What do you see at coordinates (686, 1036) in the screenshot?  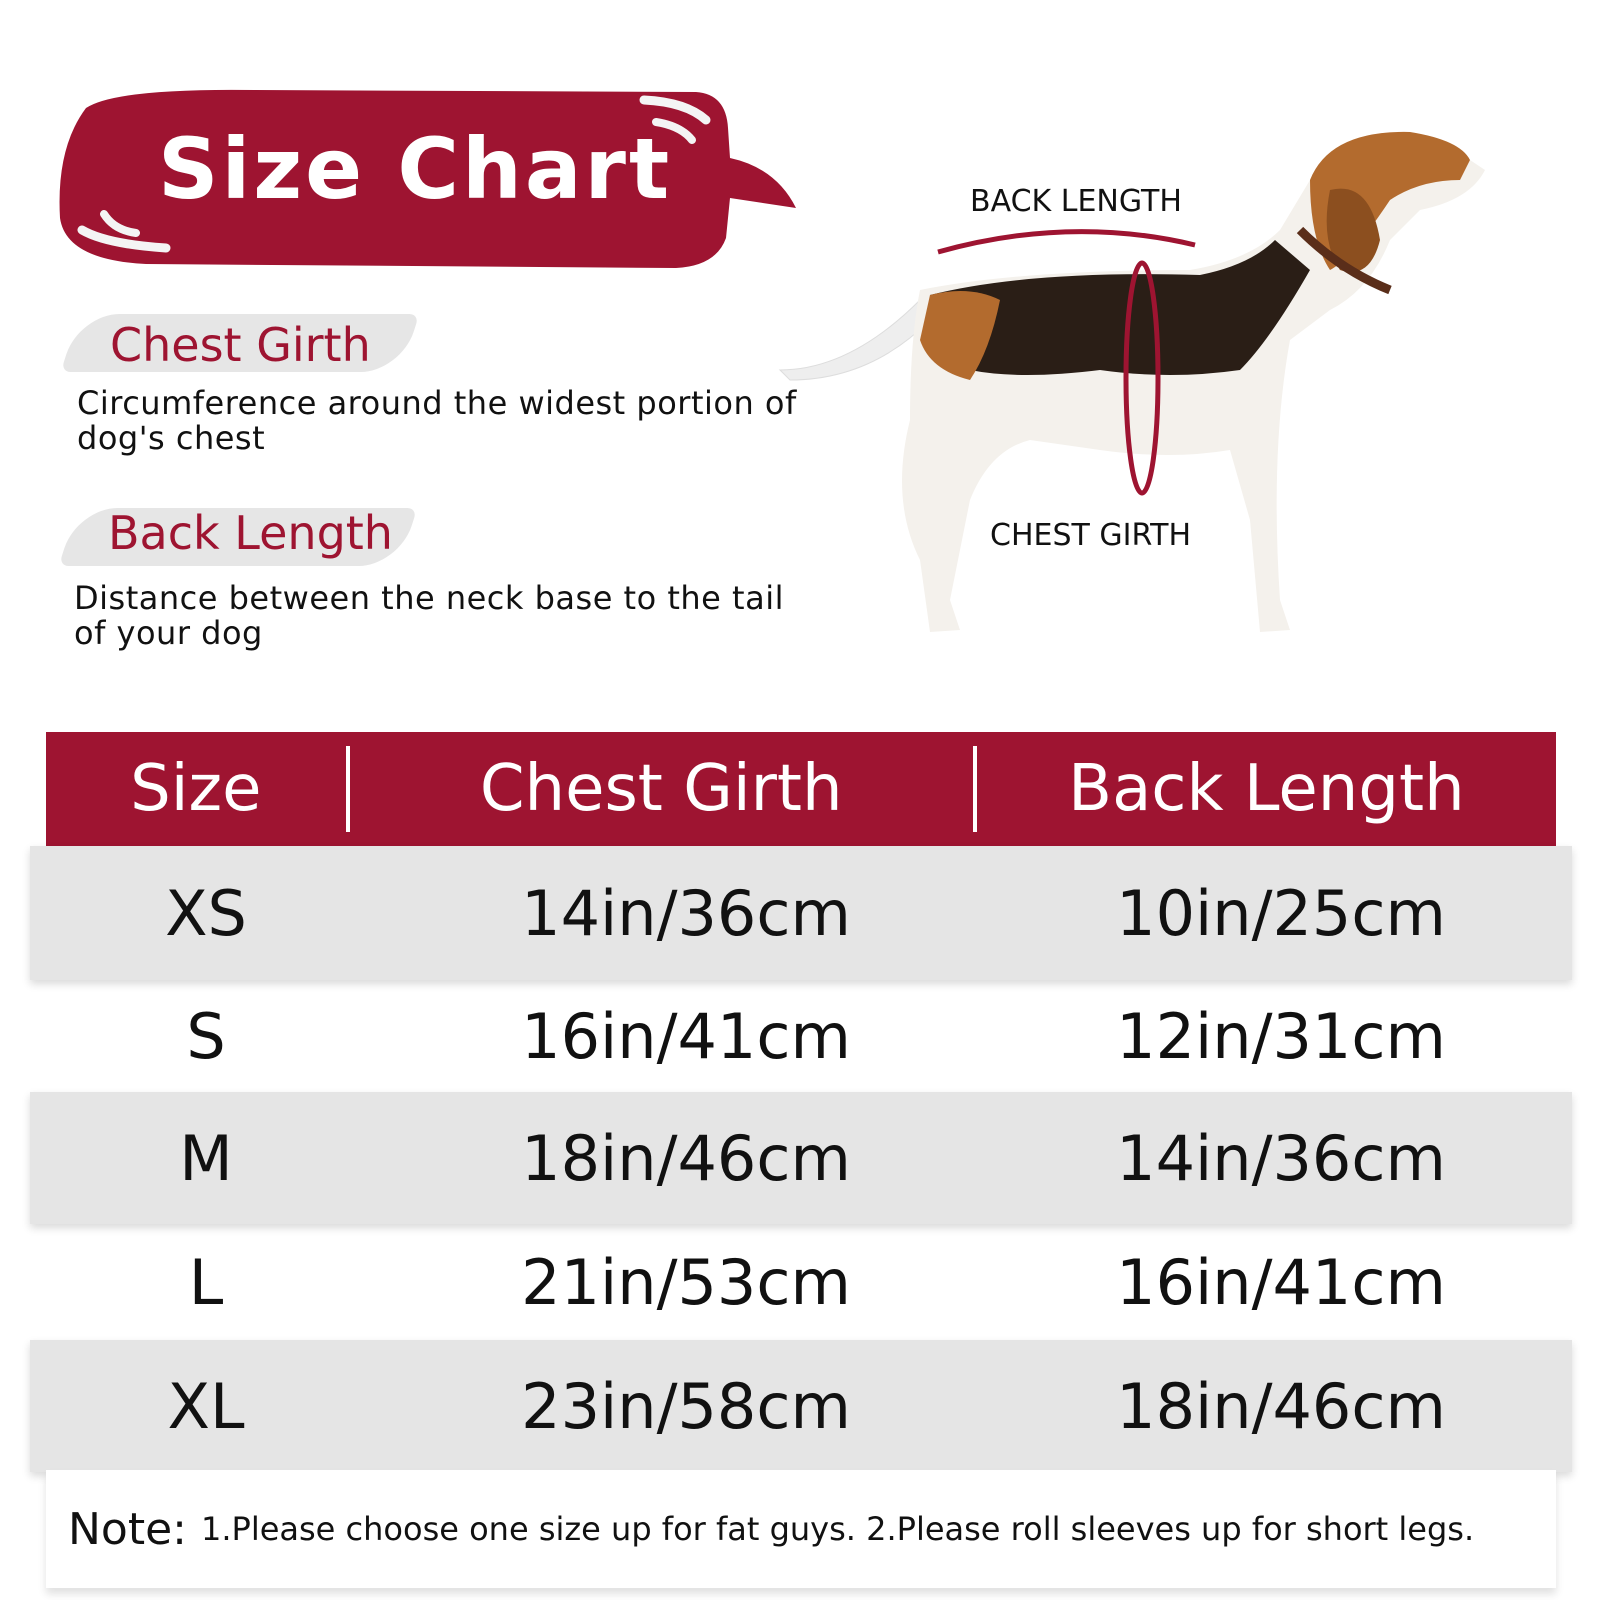 I see `cell-chest: 16in/41cm` at bounding box center [686, 1036].